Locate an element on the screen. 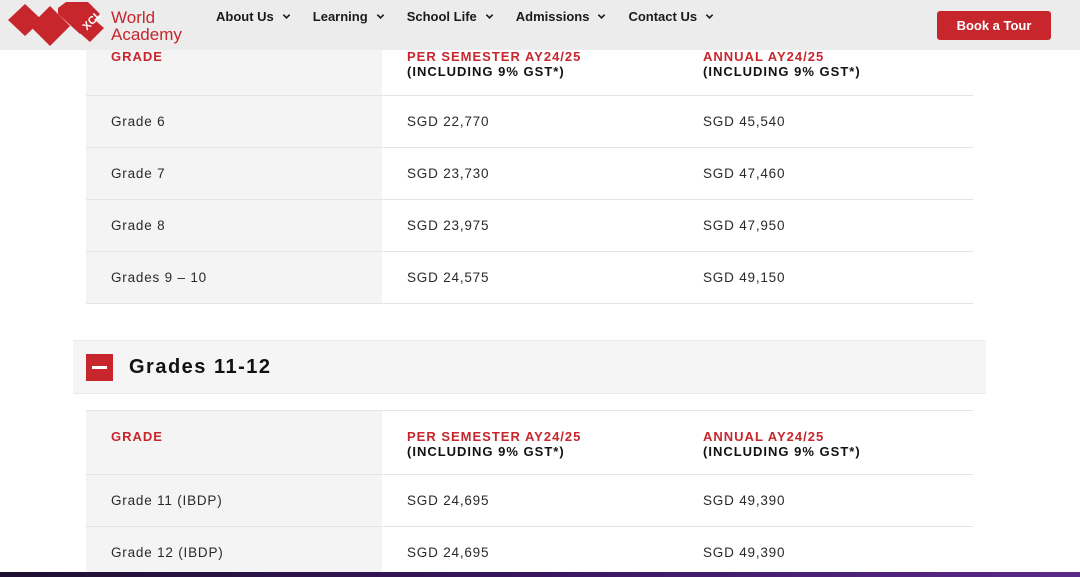 Image resolution: width=1080 pixels, height=577 pixels. annual-fee-cell: SGD 47,950 is located at coordinates (744, 225).